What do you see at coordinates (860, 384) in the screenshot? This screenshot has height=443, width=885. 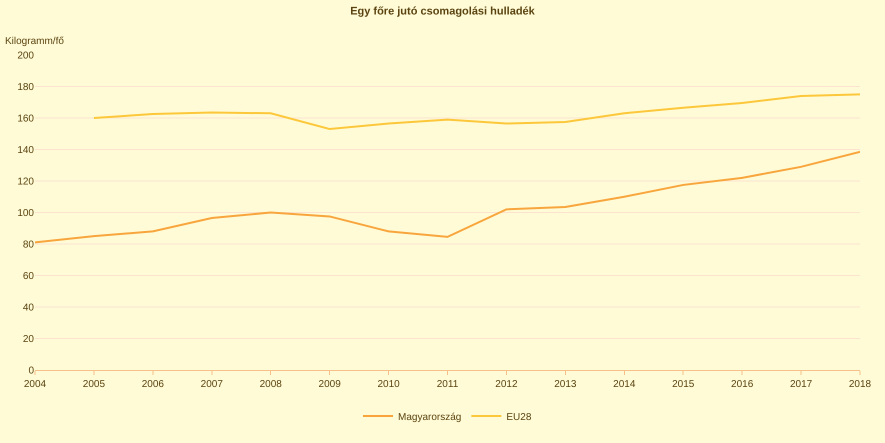 I see `x-tick-label: 2018` at bounding box center [860, 384].